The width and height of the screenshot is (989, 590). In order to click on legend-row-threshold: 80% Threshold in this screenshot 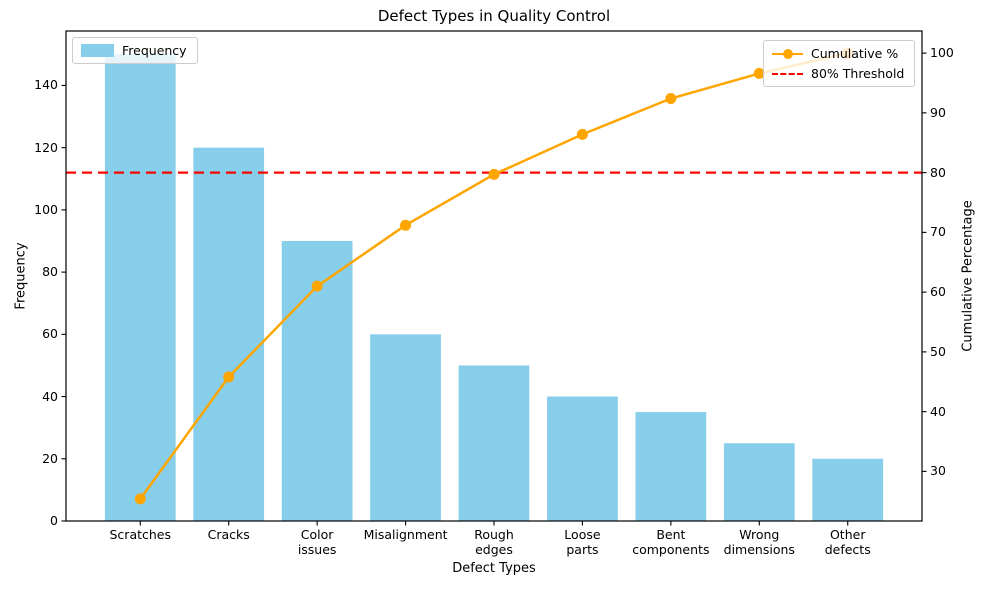, I will do `click(838, 73)`.